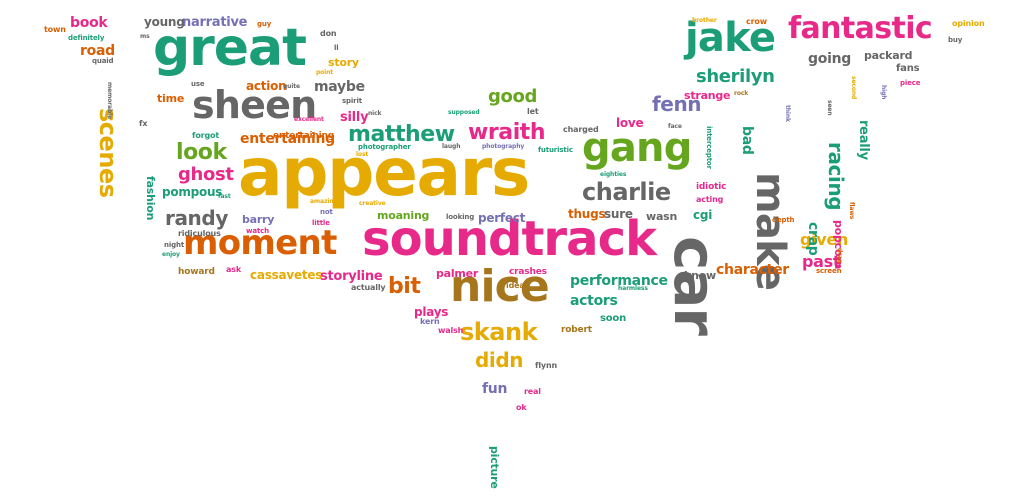  Describe the element at coordinates (555, 150) in the screenshot. I see `word-futuristic: futuristic` at that location.